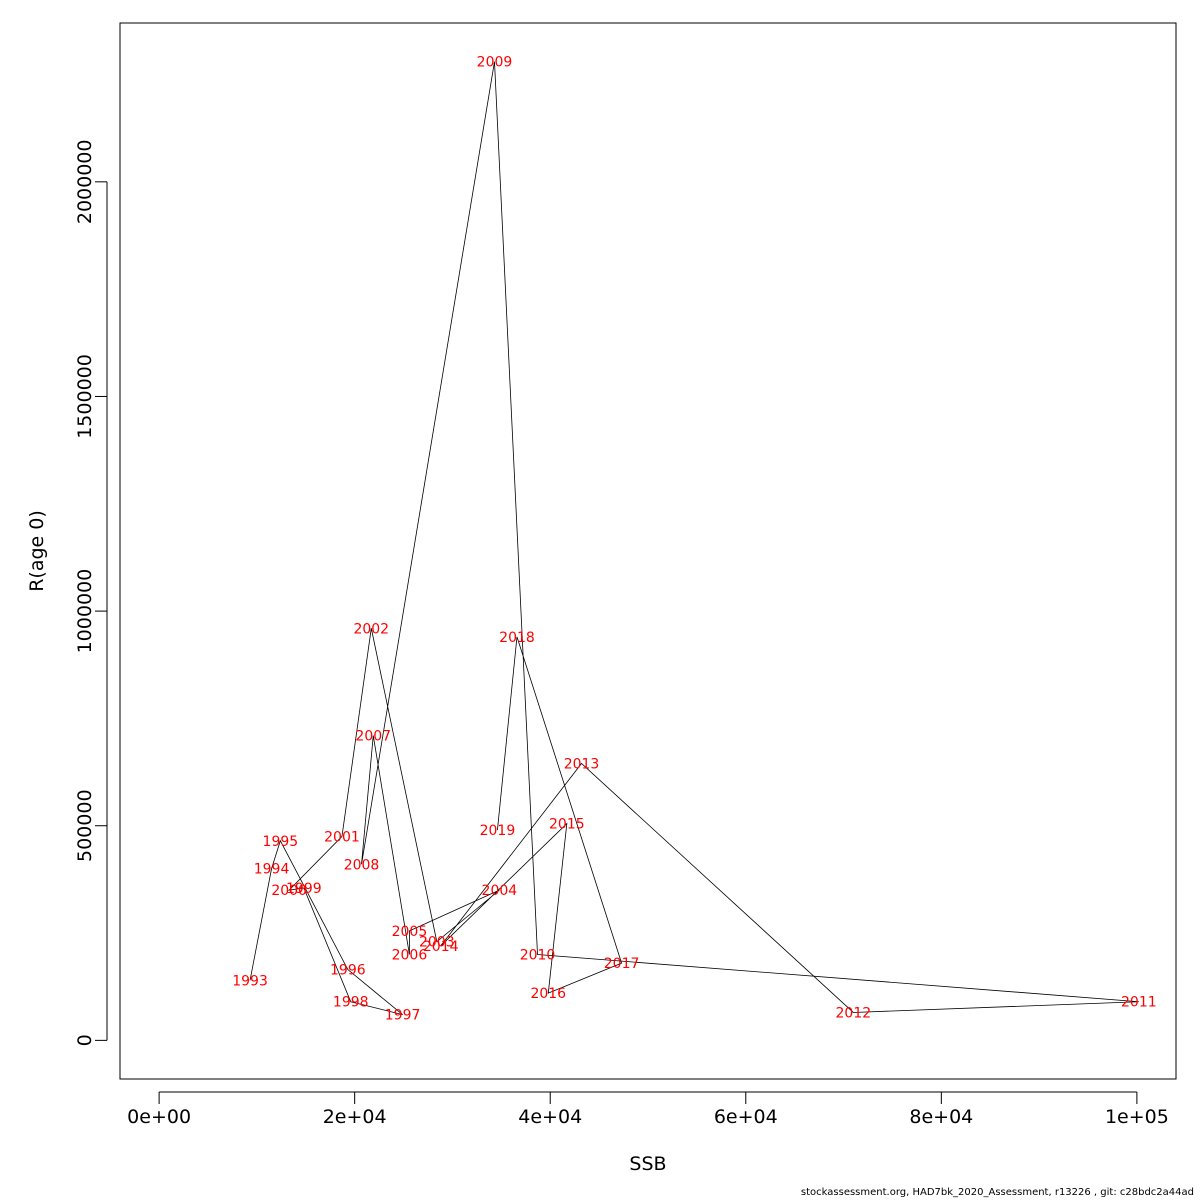 This screenshot has width=1200, height=1200. I want to click on x-tick-label: 6e+04, so click(746, 1117).